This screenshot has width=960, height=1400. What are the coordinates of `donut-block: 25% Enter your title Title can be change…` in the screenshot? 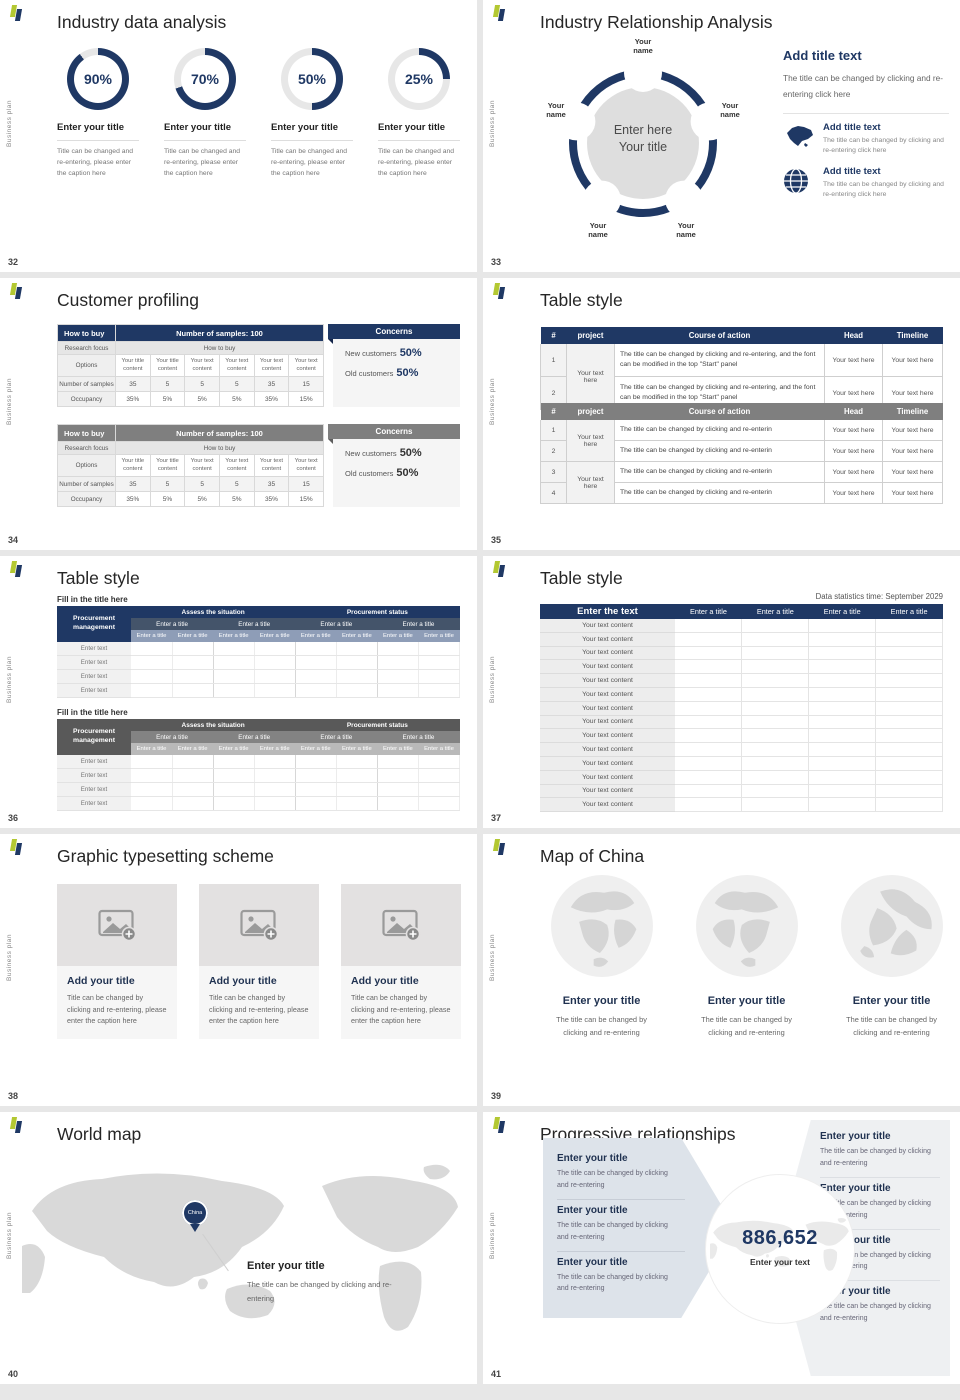 It's located at (419, 114).